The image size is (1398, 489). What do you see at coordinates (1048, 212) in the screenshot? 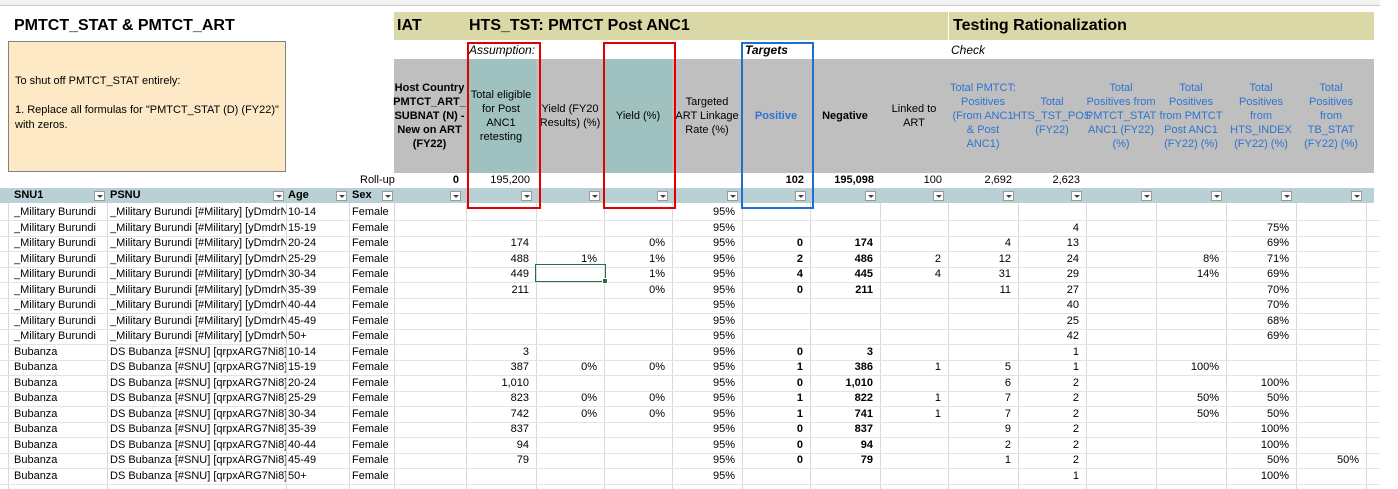
I see `cell-ay` at bounding box center [1048, 212].